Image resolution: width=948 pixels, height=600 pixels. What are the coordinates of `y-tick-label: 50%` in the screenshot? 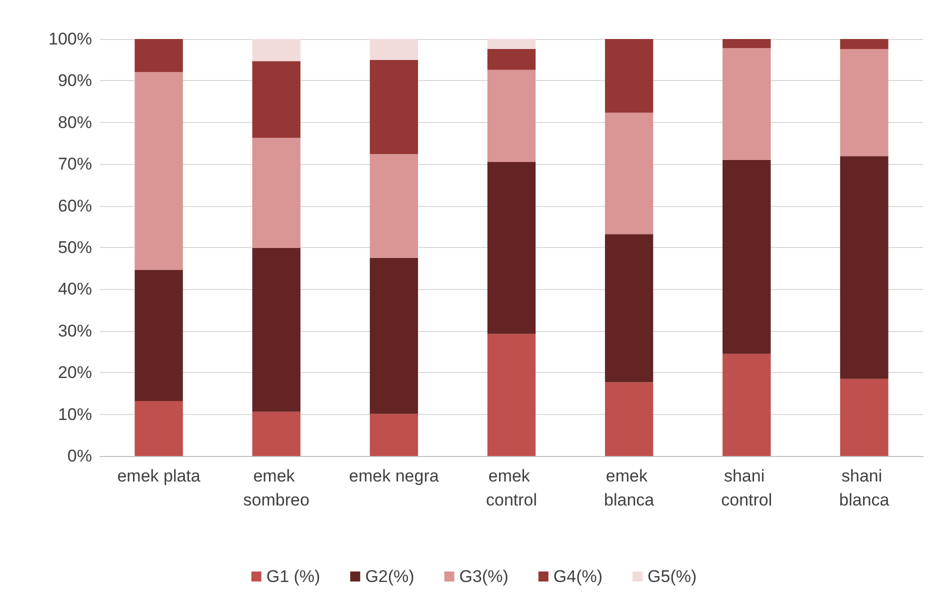 It's located at (75, 247).